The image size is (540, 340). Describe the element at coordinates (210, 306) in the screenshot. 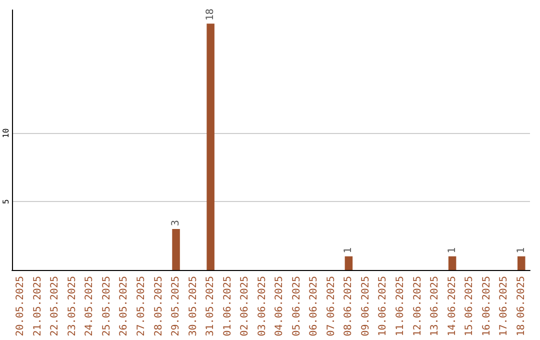

I see `x-tick-label: 31.05.2025` at that location.